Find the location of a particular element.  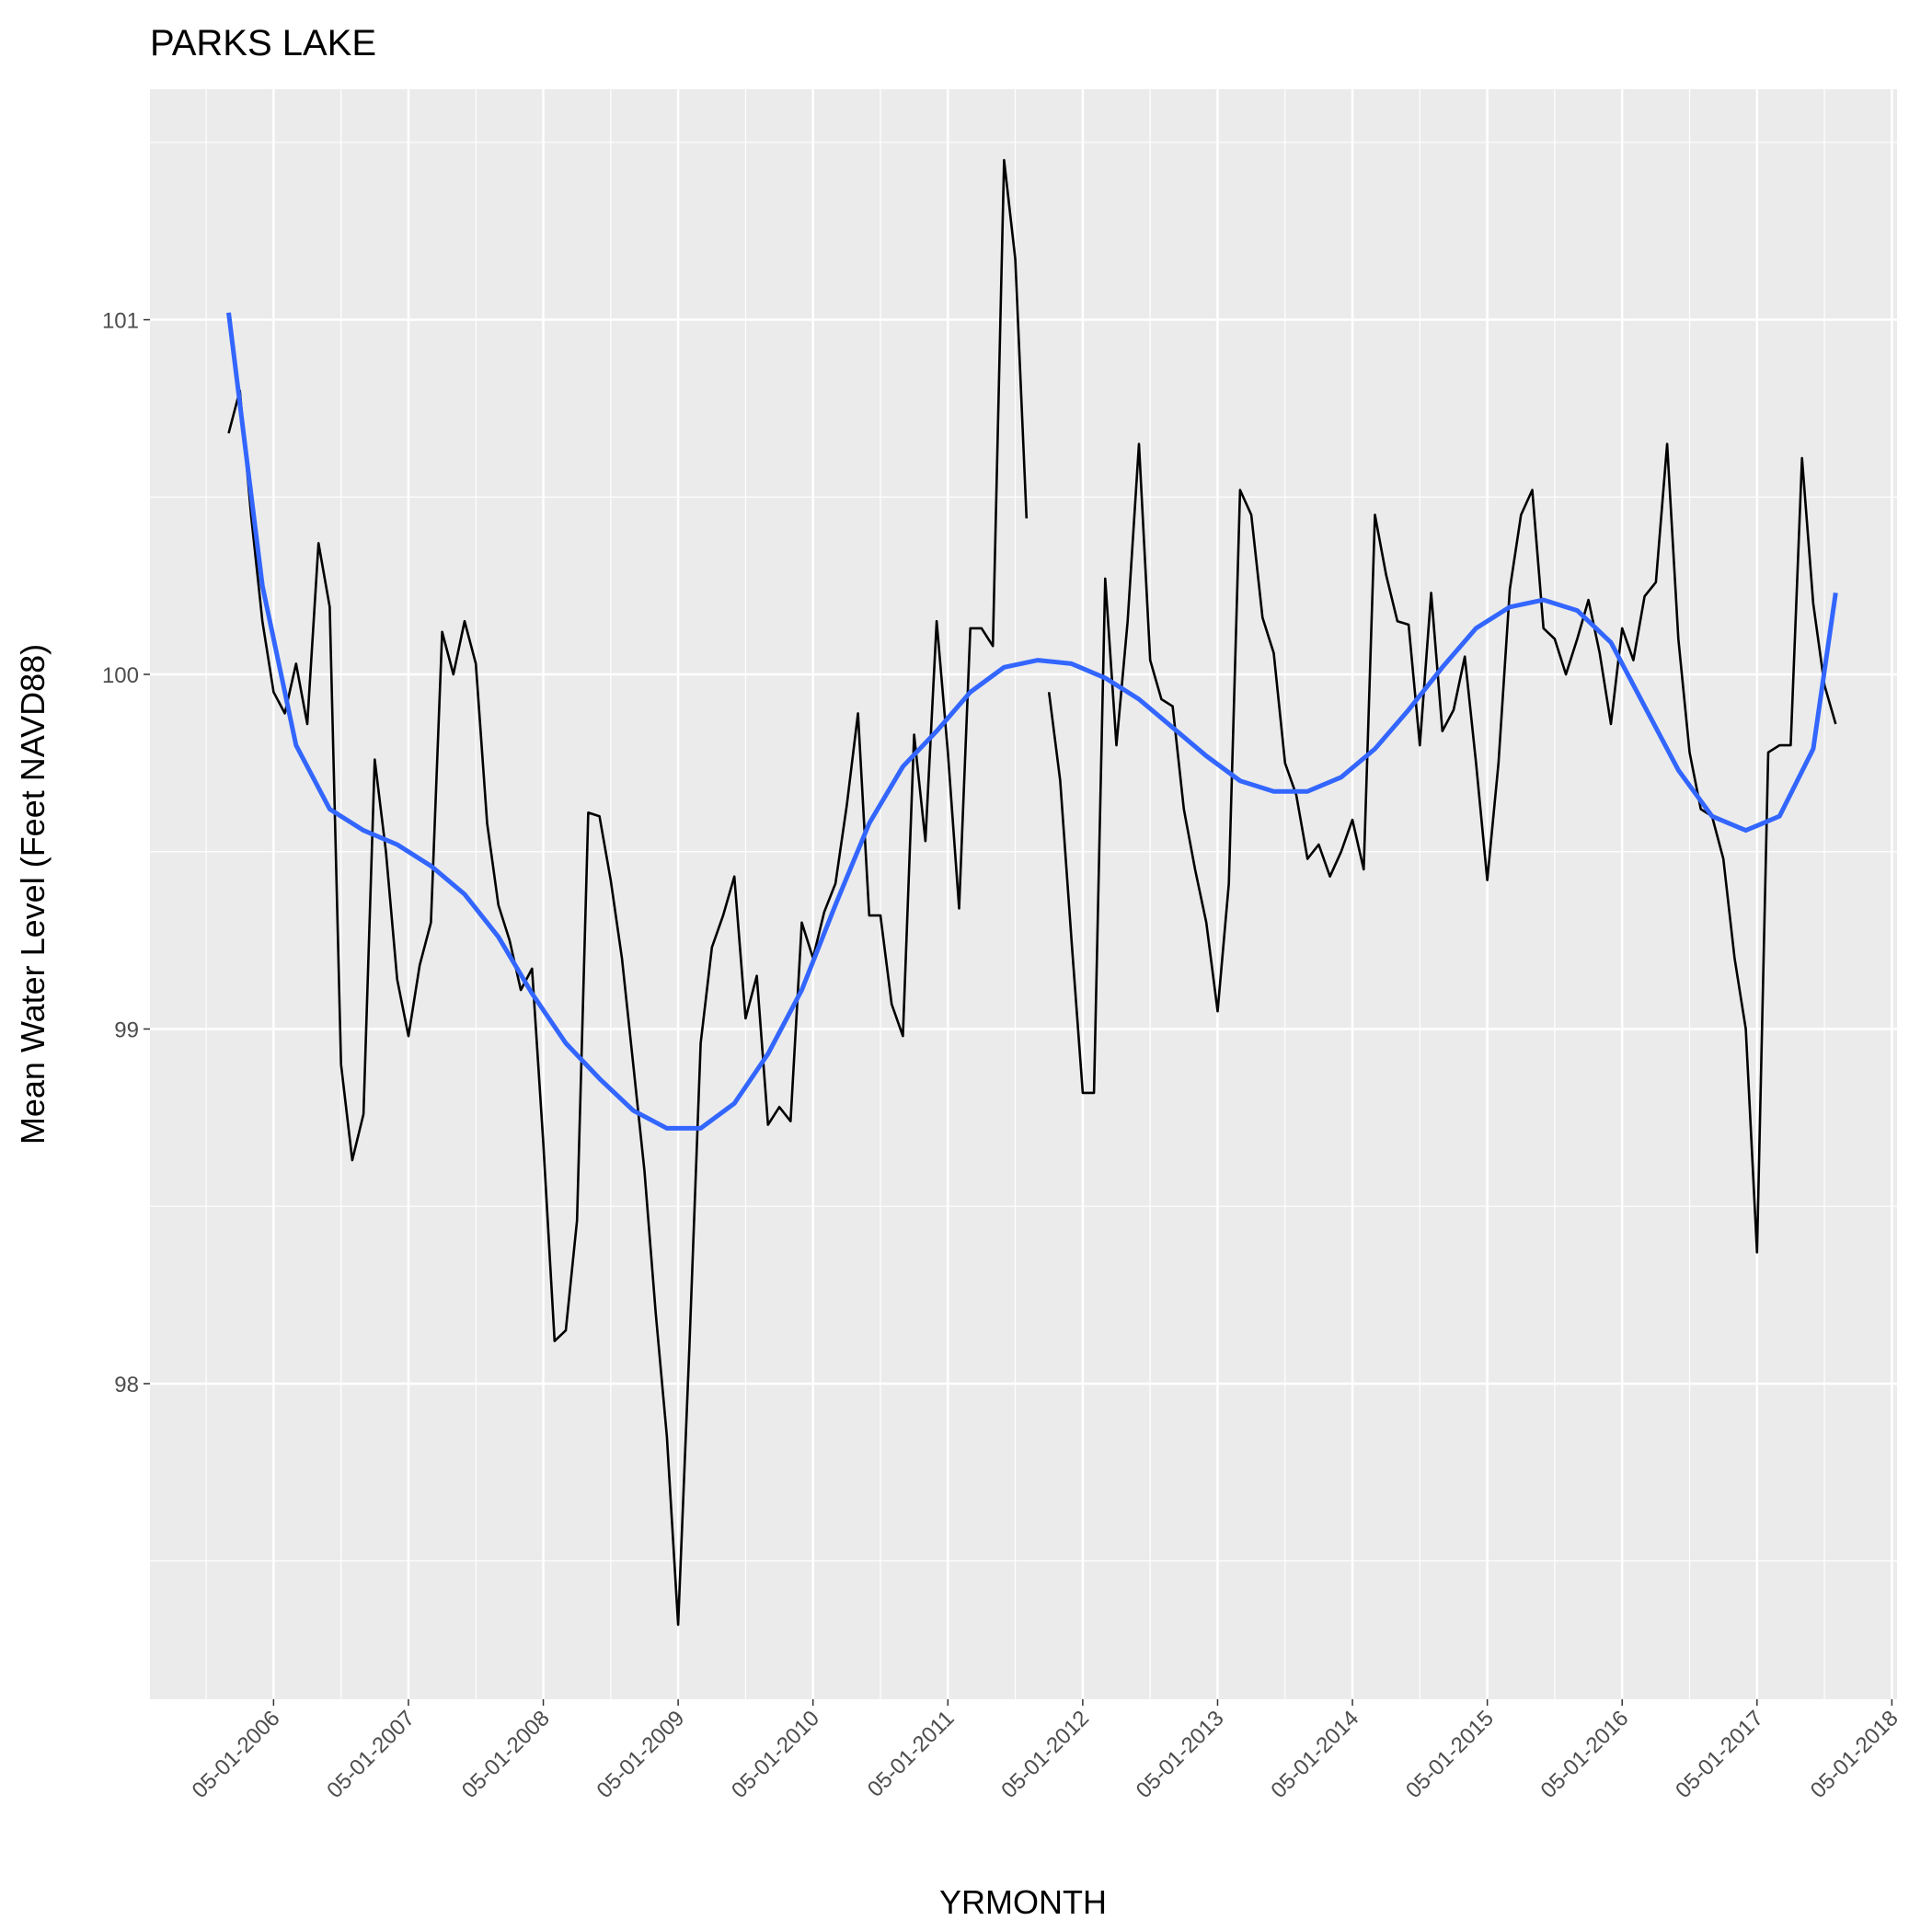

chart-title: PARKS LAKE is located at coordinates (263, 43).